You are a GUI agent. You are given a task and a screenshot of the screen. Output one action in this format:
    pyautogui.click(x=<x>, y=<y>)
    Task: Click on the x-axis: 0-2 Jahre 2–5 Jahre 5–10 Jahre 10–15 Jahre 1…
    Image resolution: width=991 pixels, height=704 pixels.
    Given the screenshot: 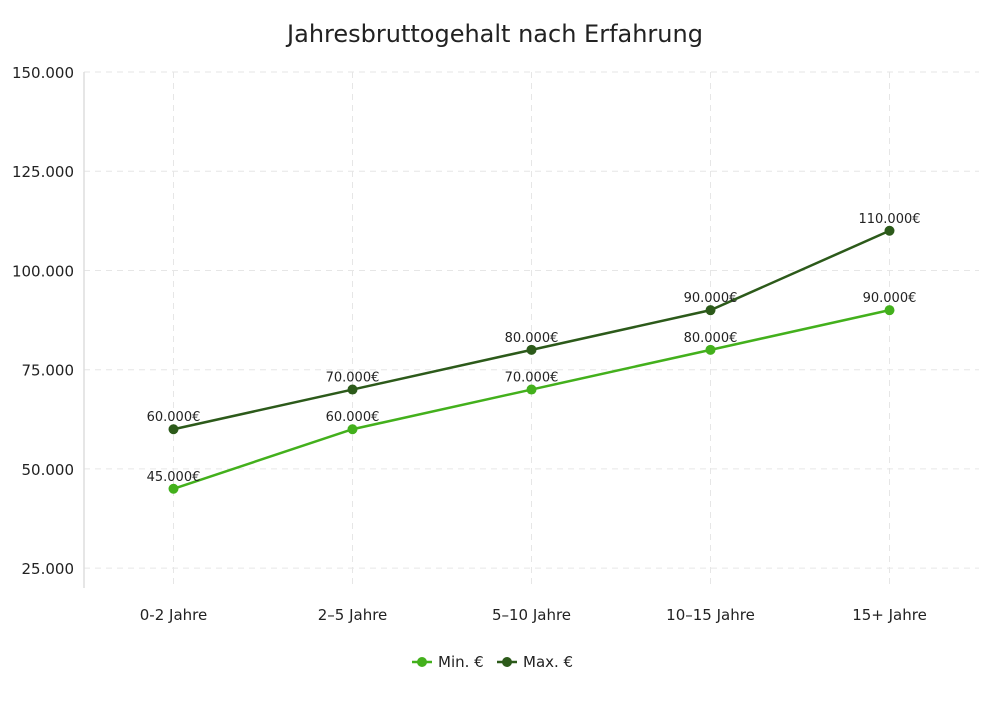 What is the action you would take?
    pyautogui.click(x=533, y=615)
    